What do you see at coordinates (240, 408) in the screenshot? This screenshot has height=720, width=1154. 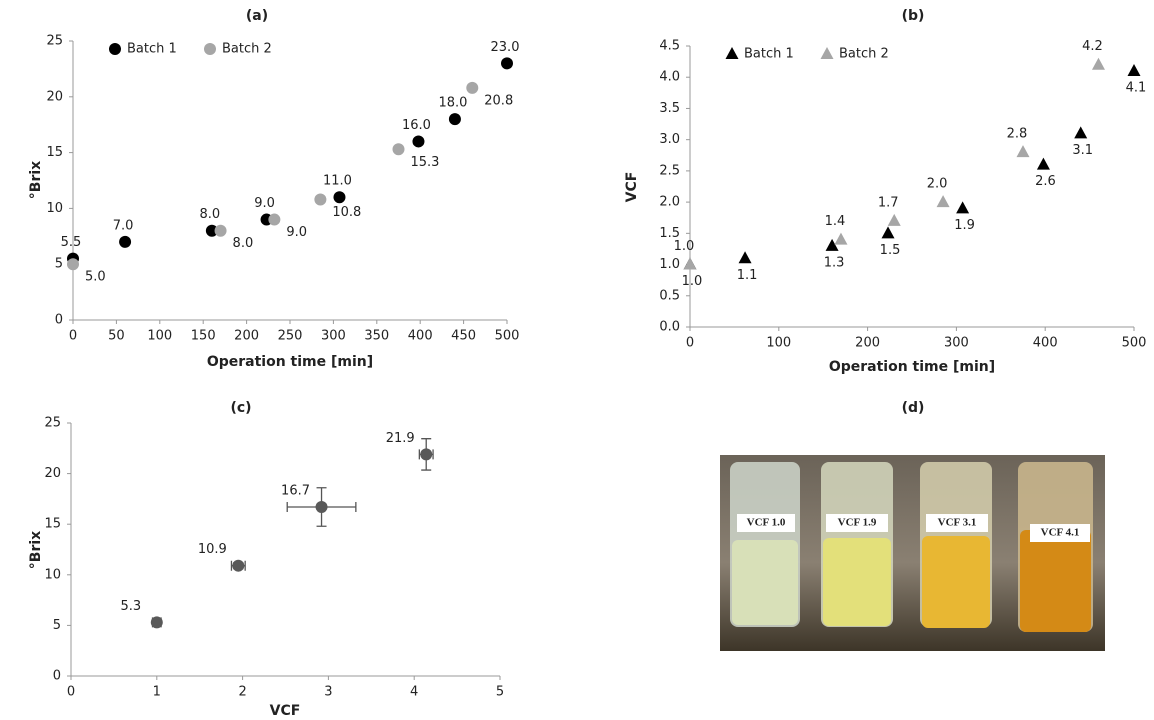 I see `chart-title: (c)` at bounding box center [240, 408].